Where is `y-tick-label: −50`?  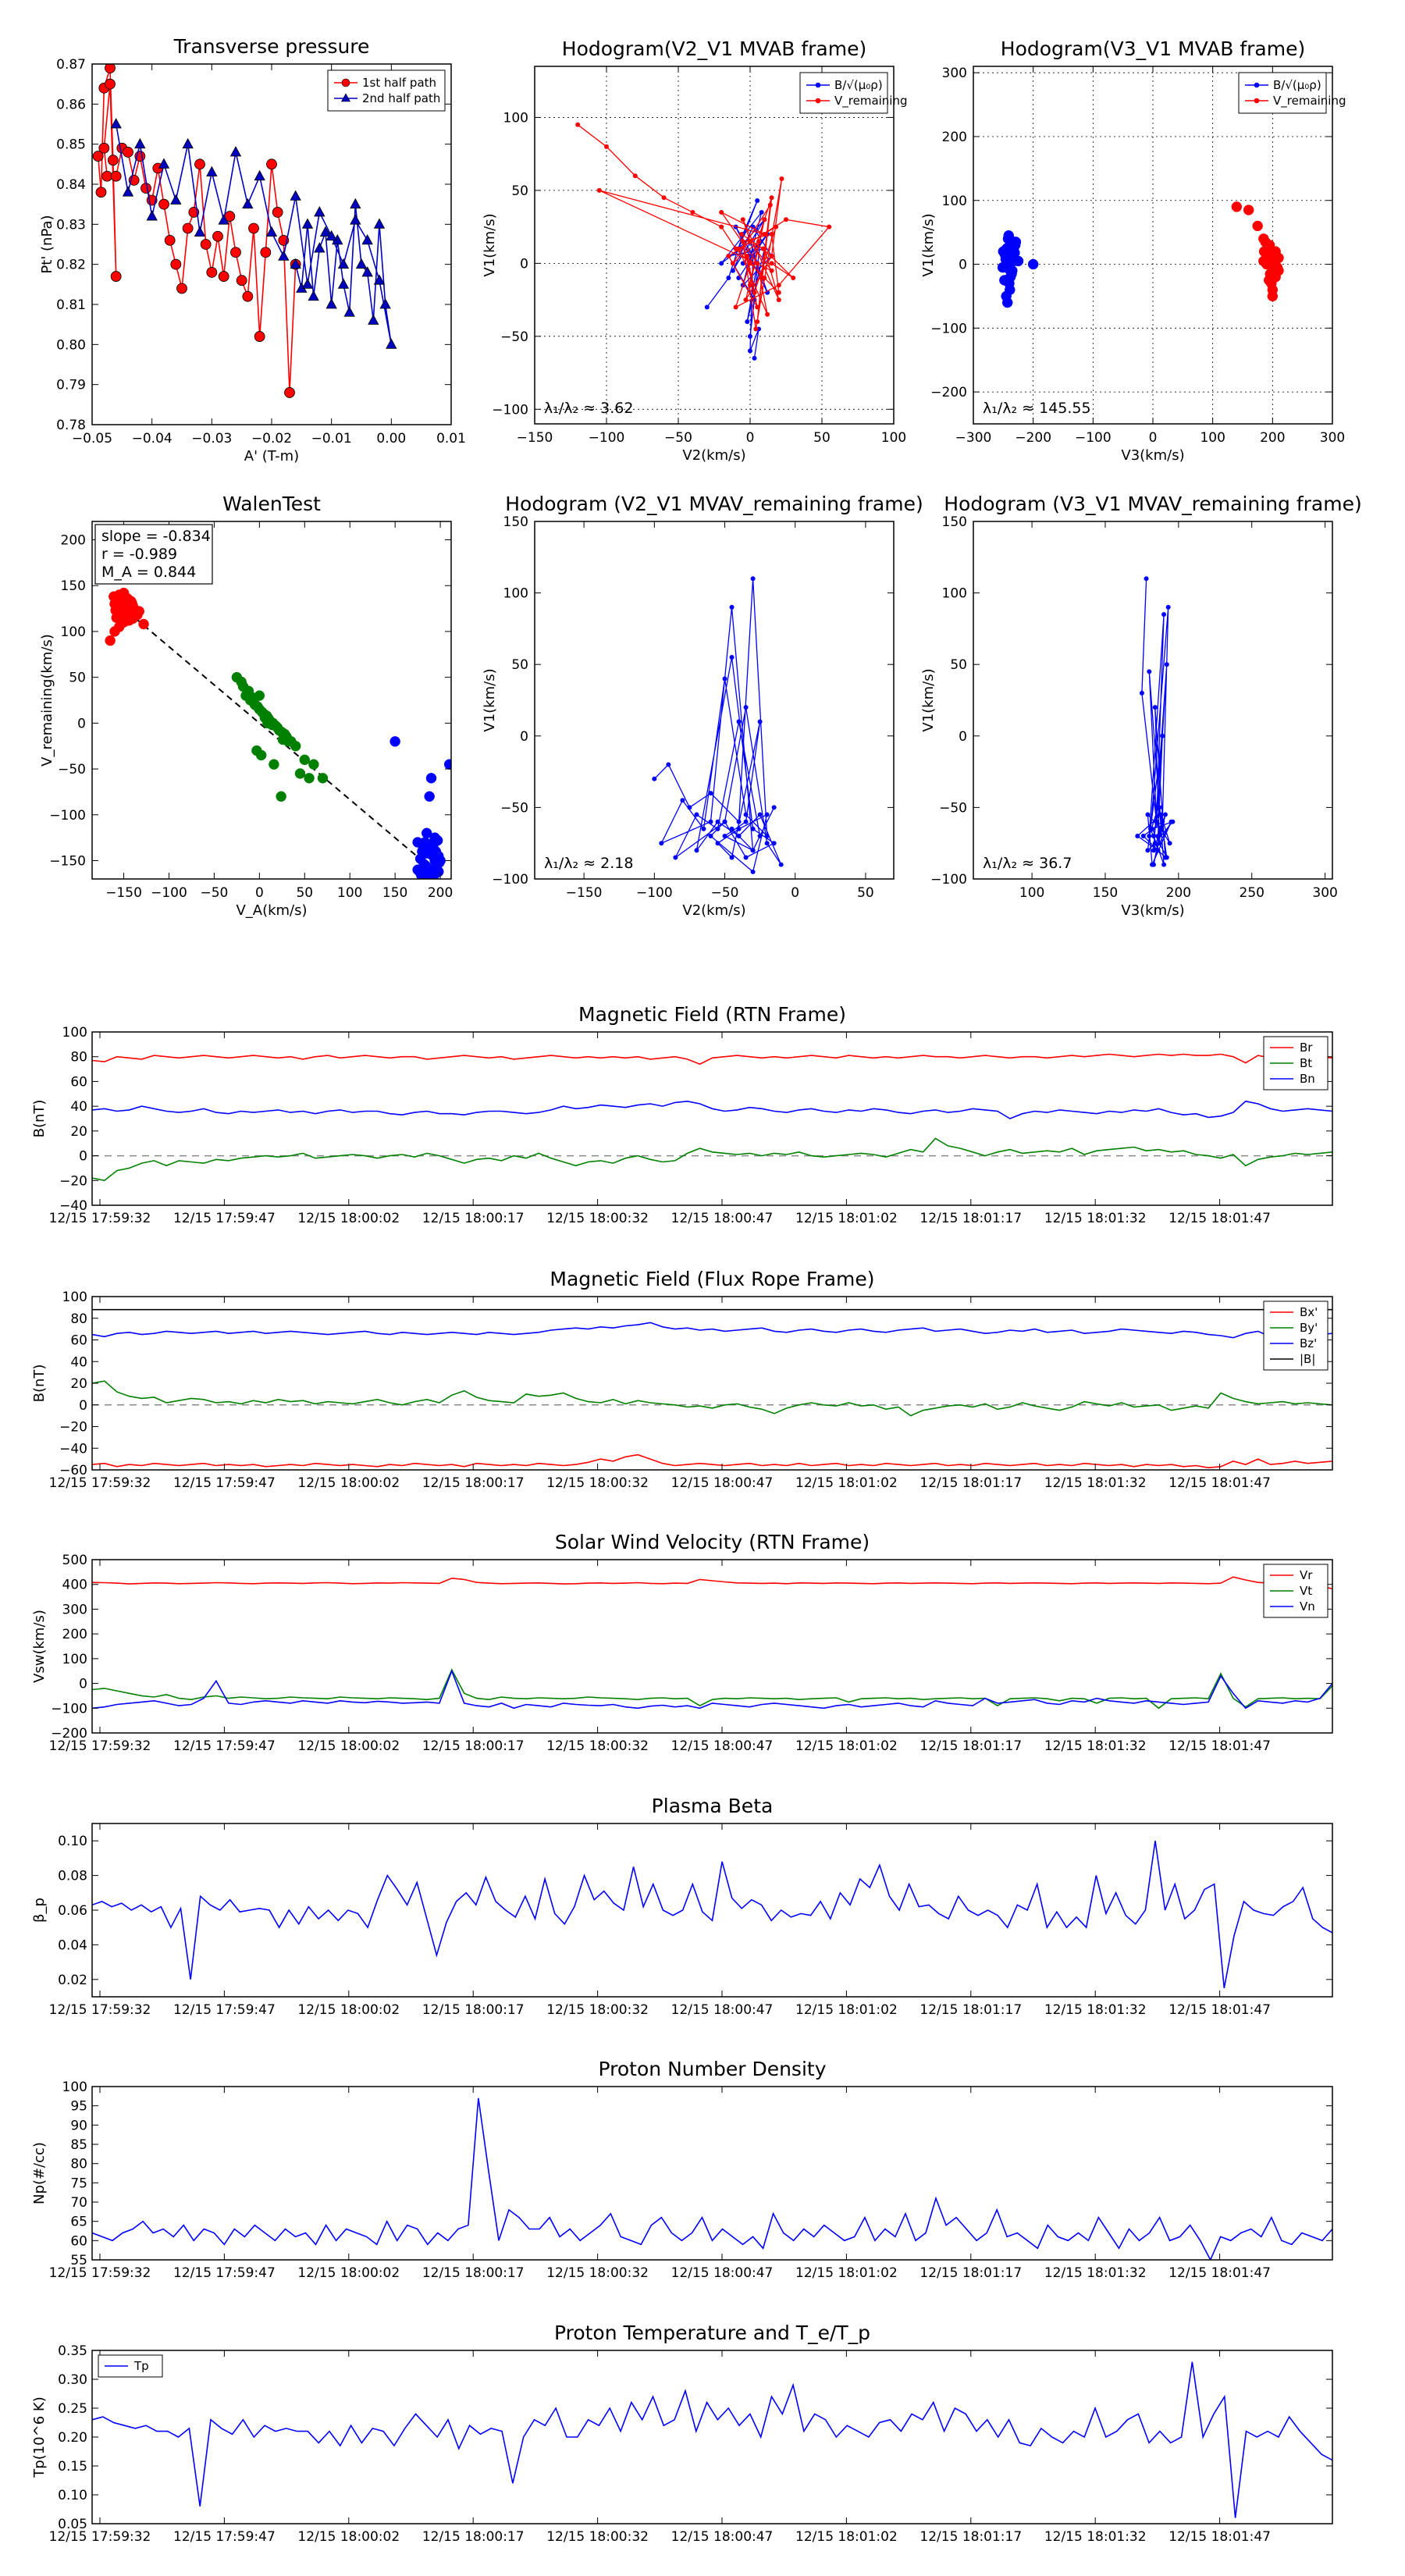
y-tick-label: −50 is located at coordinates (514, 337).